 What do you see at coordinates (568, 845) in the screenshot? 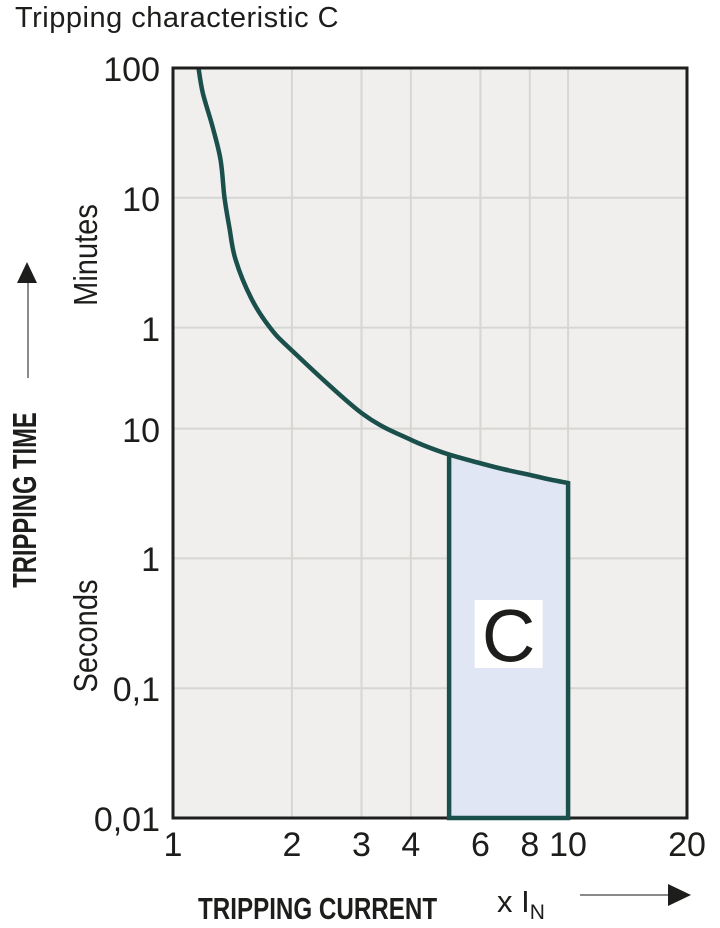
I see `x-tick-label: 10` at bounding box center [568, 845].